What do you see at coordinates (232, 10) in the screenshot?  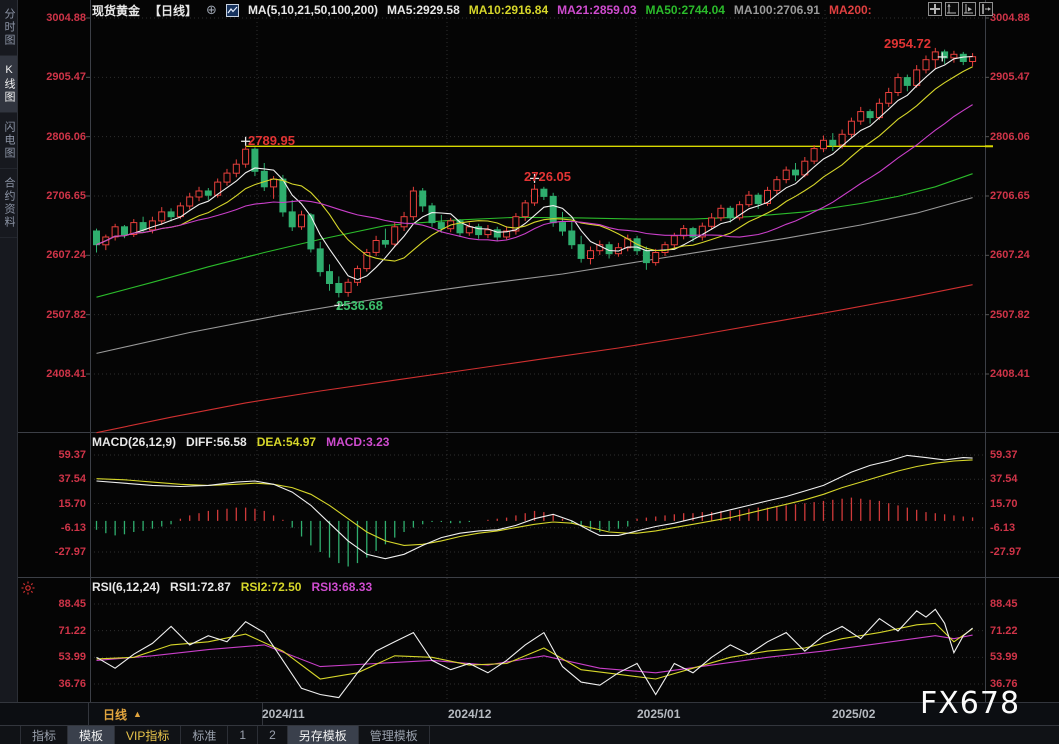 I see `chart-type-icon` at bounding box center [232, 10].